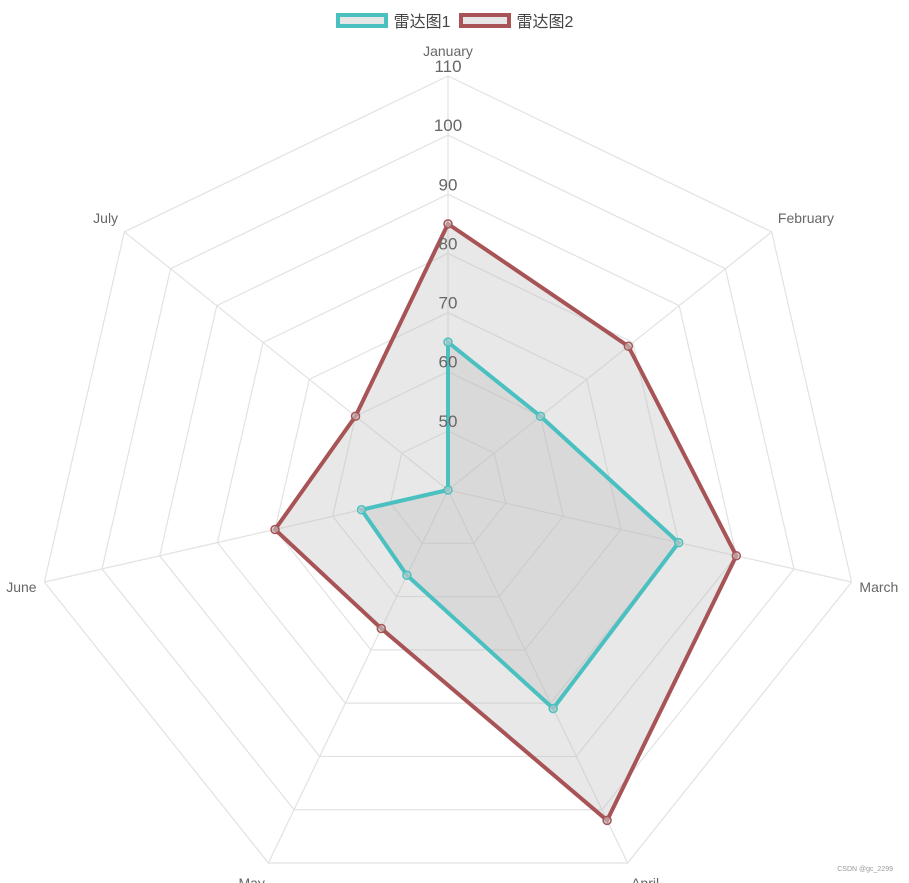 The width and height of the screenshot is (909, 883). What do you see at coordinates (645, 879) in the screenshot?
I see `category-label-april: April` at bounding box center [645, 879].